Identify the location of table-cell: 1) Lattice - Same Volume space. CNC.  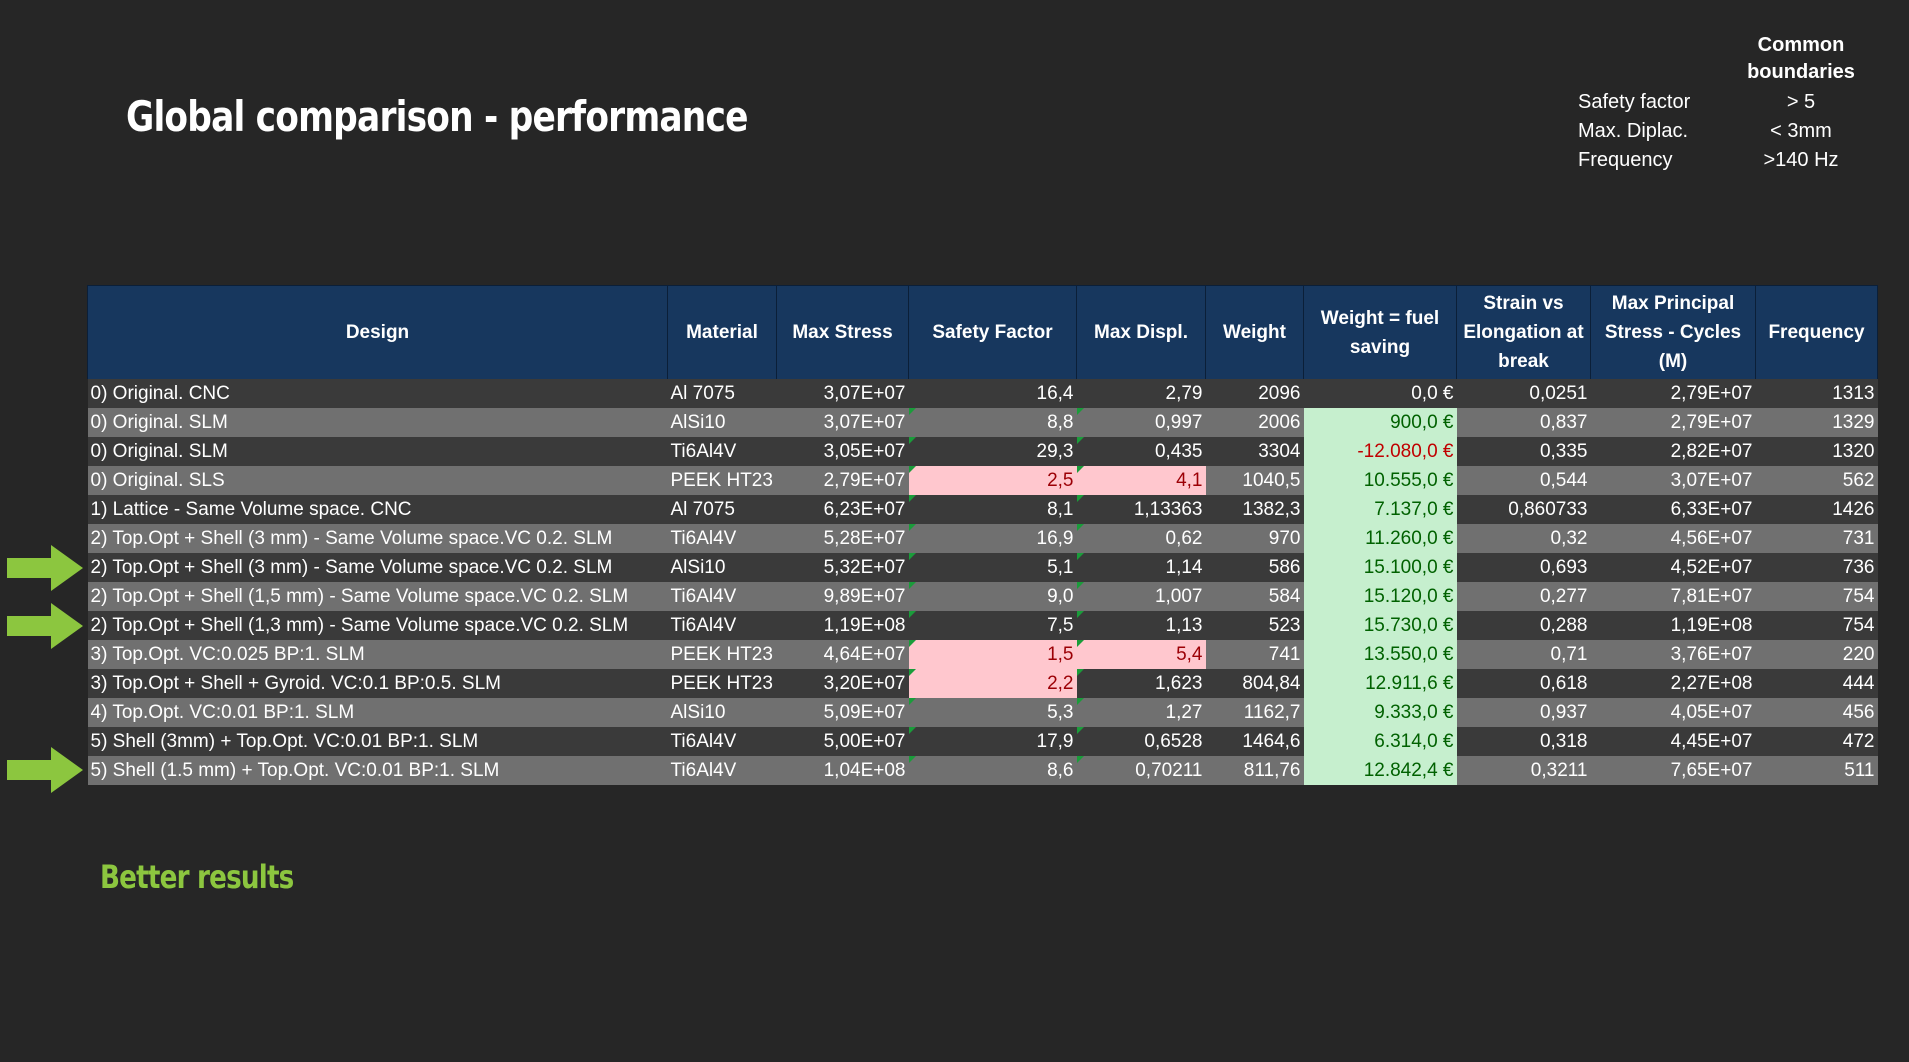
(377, 509).